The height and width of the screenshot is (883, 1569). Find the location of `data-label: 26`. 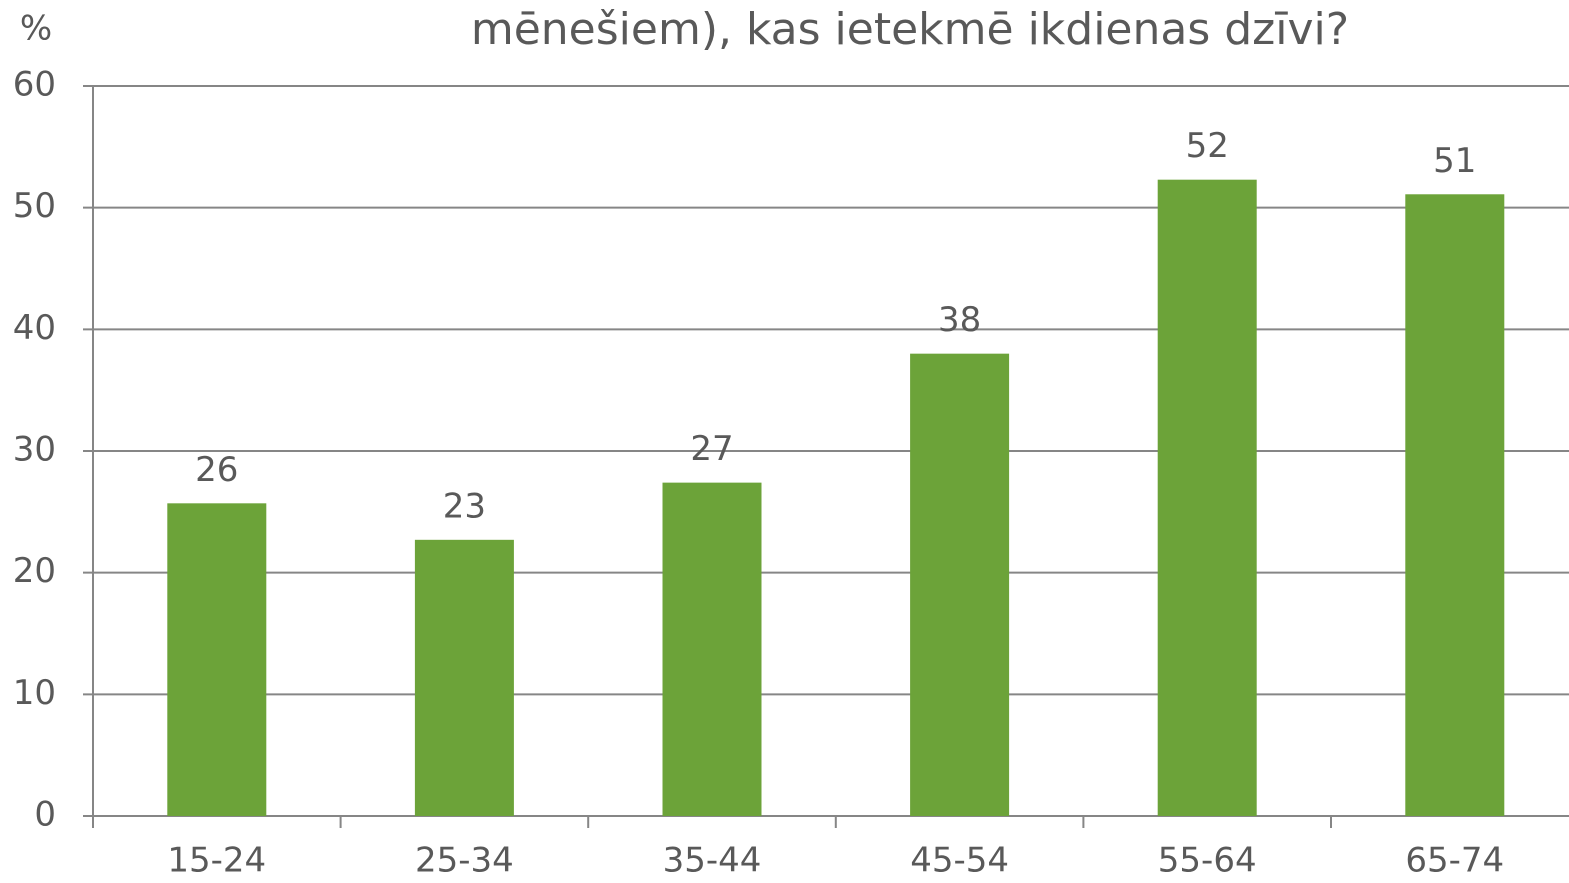

data-label: 26 is located at coordinates (216, 470).